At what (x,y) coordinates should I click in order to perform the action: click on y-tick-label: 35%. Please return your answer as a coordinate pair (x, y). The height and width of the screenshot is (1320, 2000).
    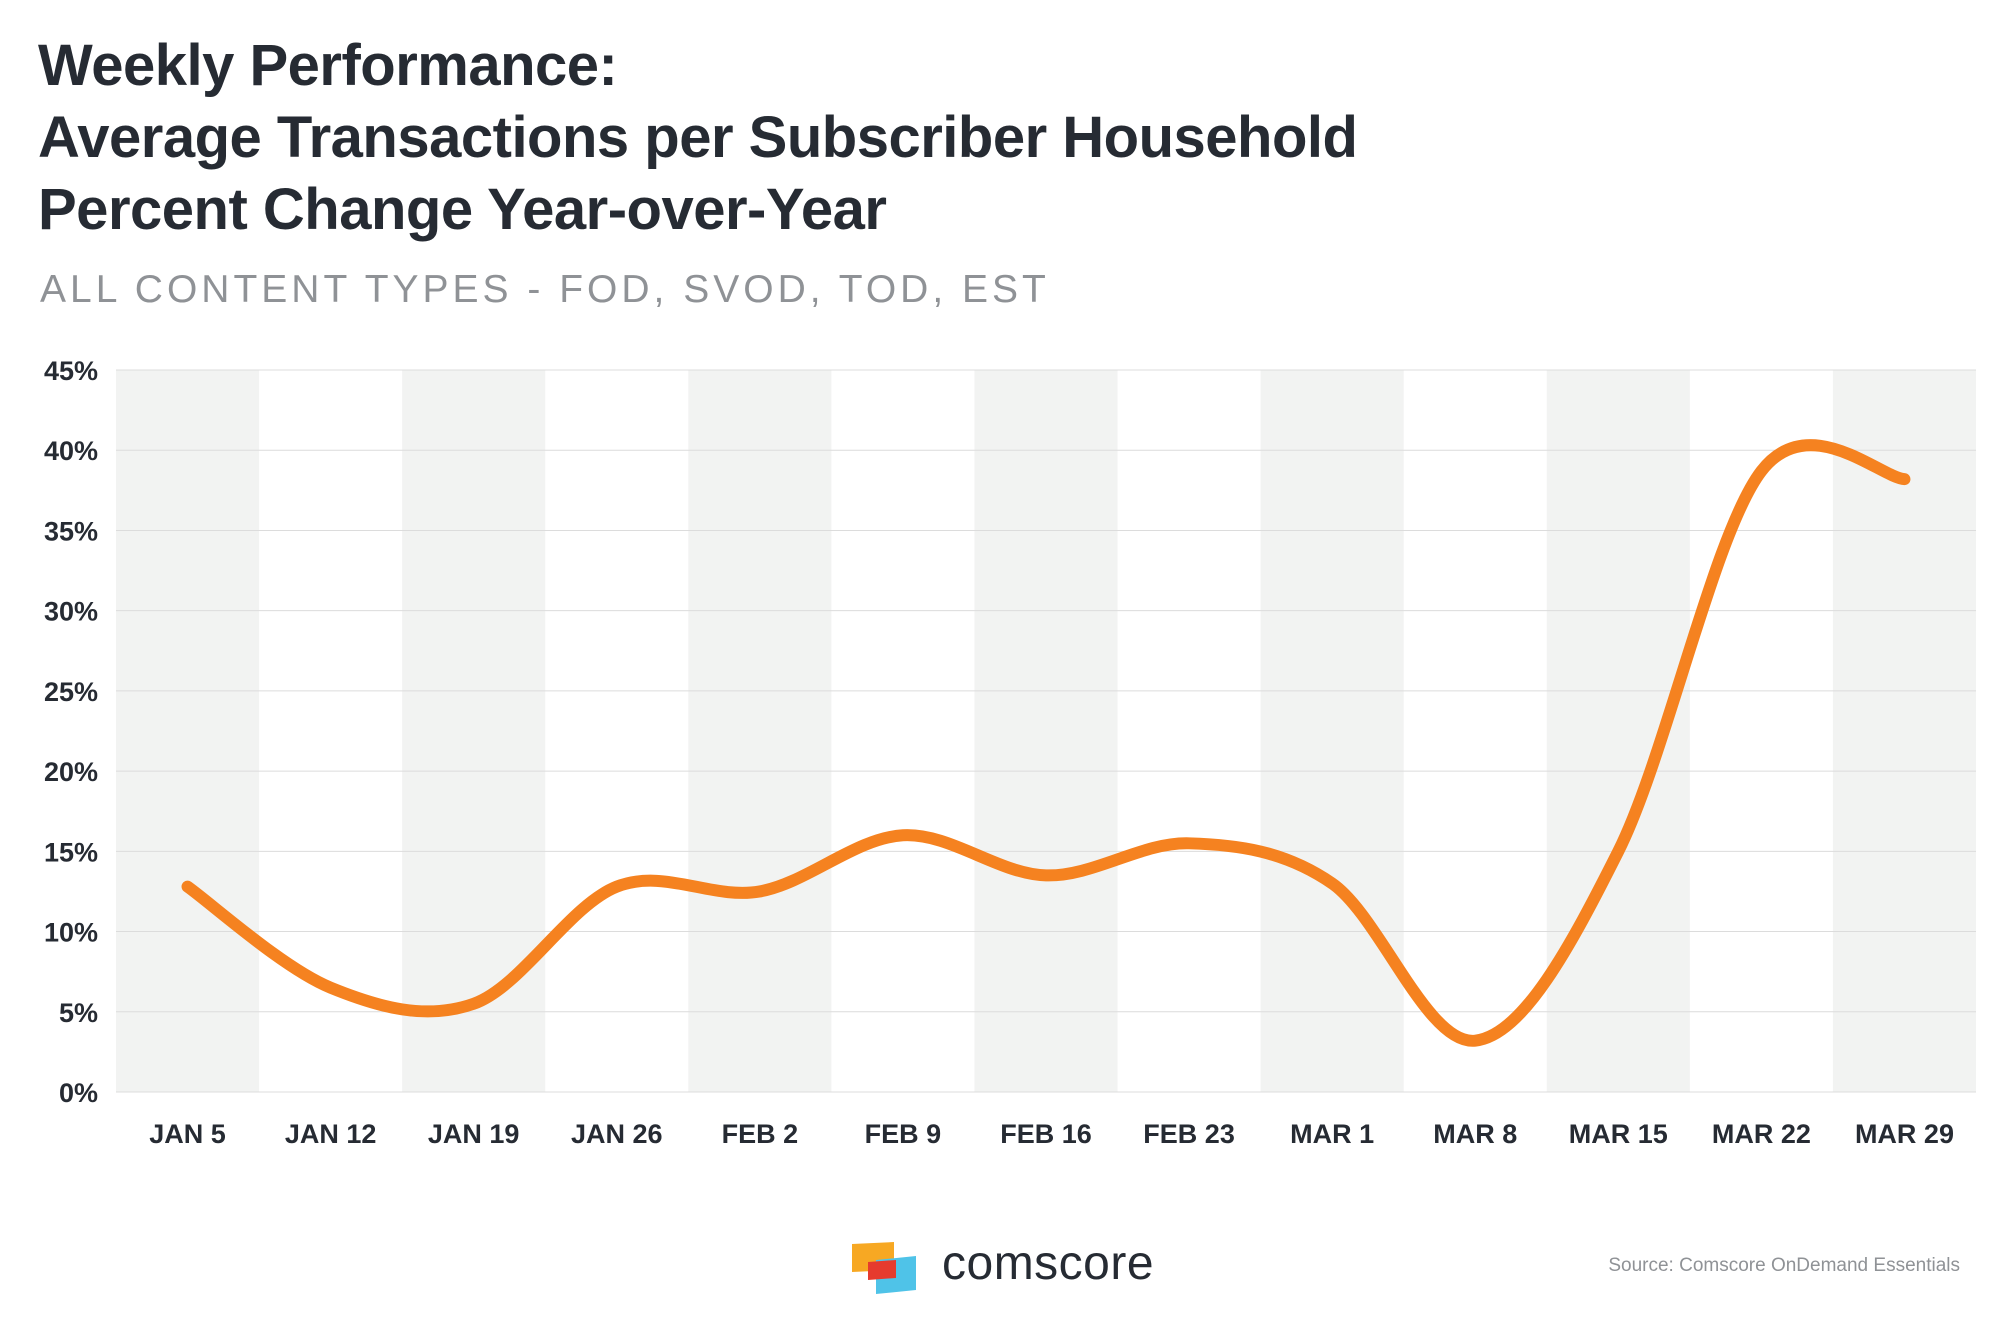
    Looking at the image, I should click on (71, 531).